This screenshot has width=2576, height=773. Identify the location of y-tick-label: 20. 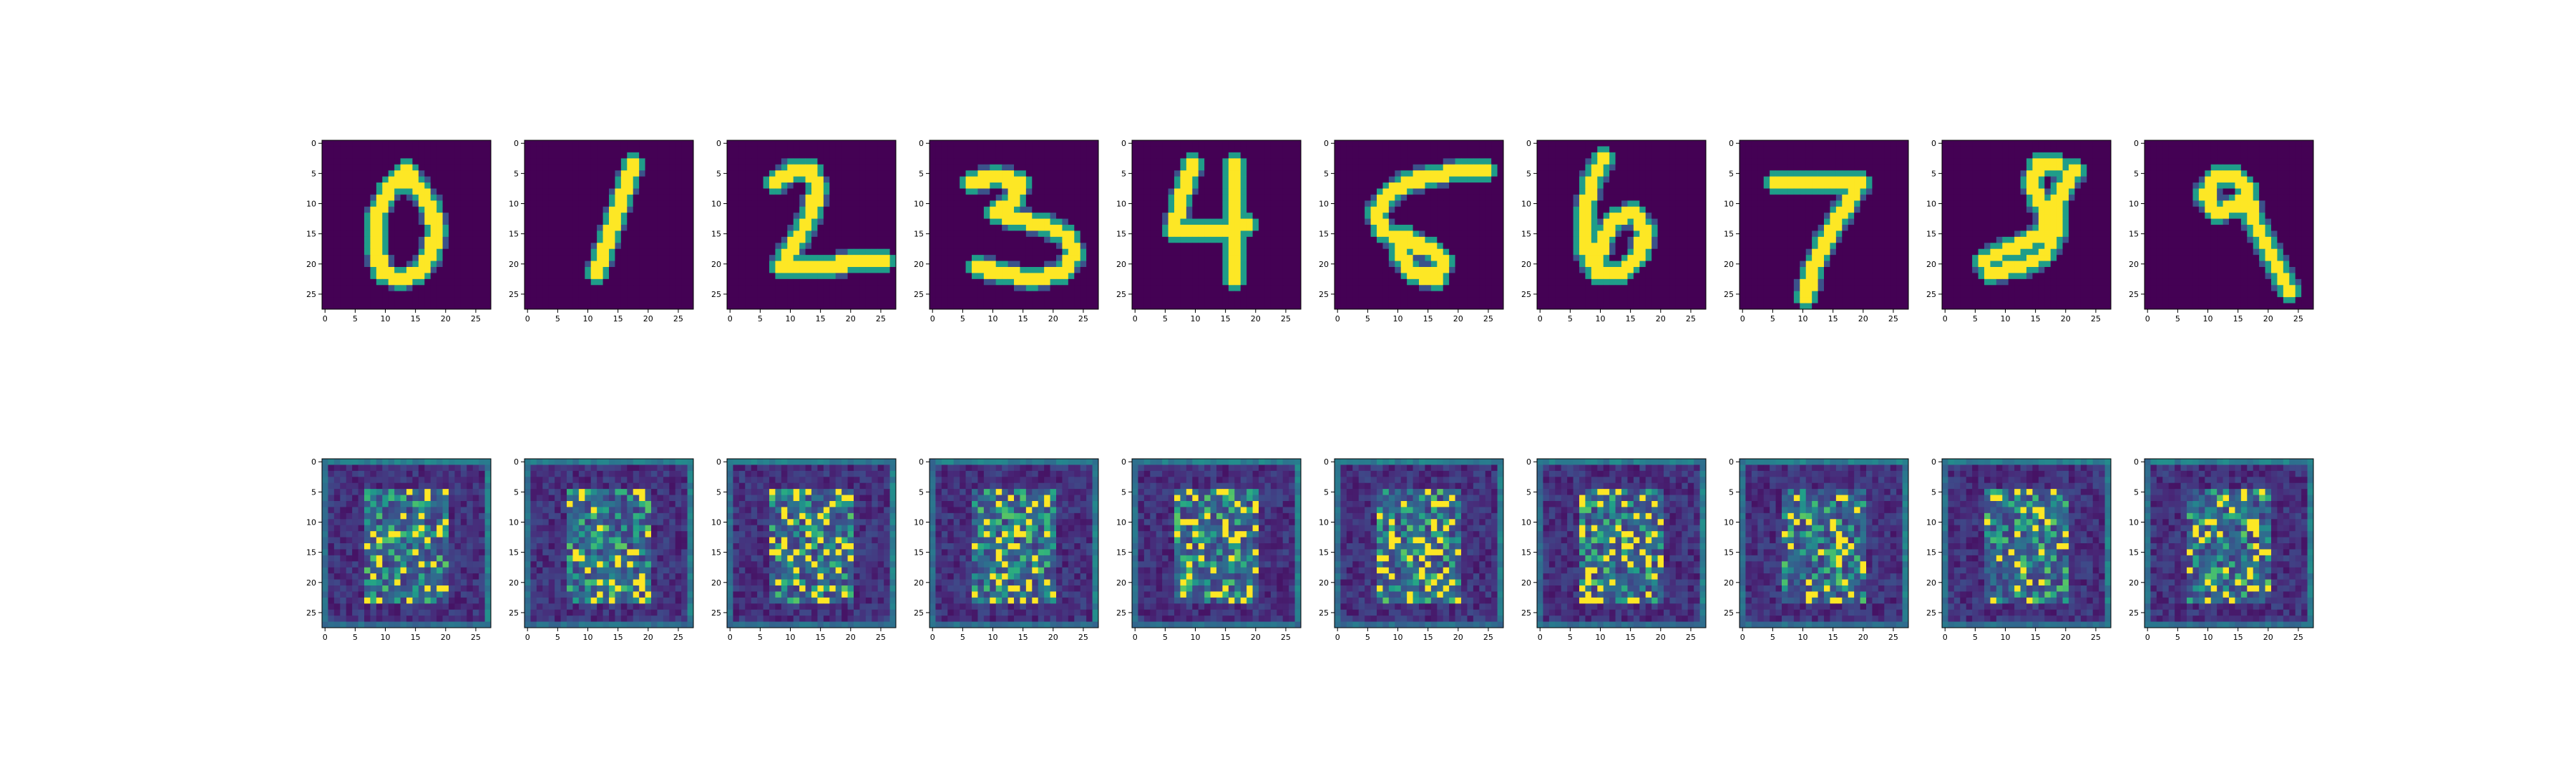
(514, 265).